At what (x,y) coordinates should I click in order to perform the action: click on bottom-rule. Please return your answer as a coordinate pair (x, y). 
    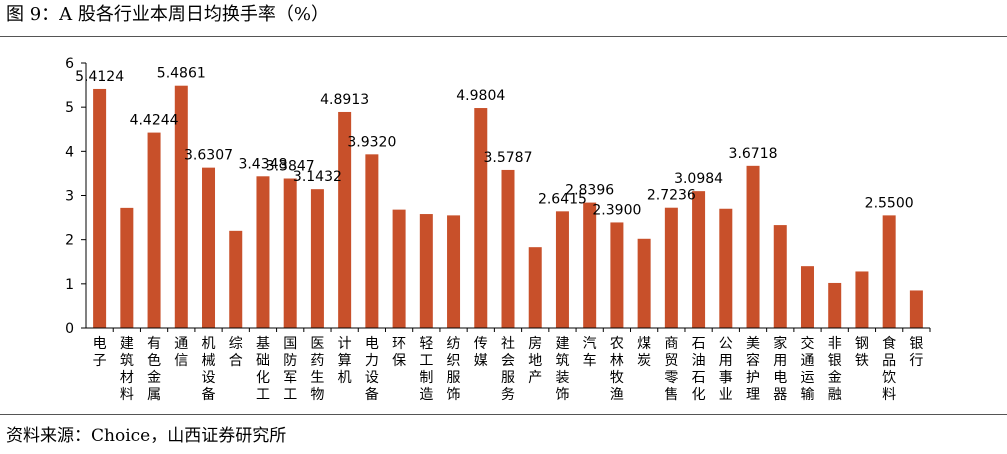
    Looking at the image, I should click on (503, 414).